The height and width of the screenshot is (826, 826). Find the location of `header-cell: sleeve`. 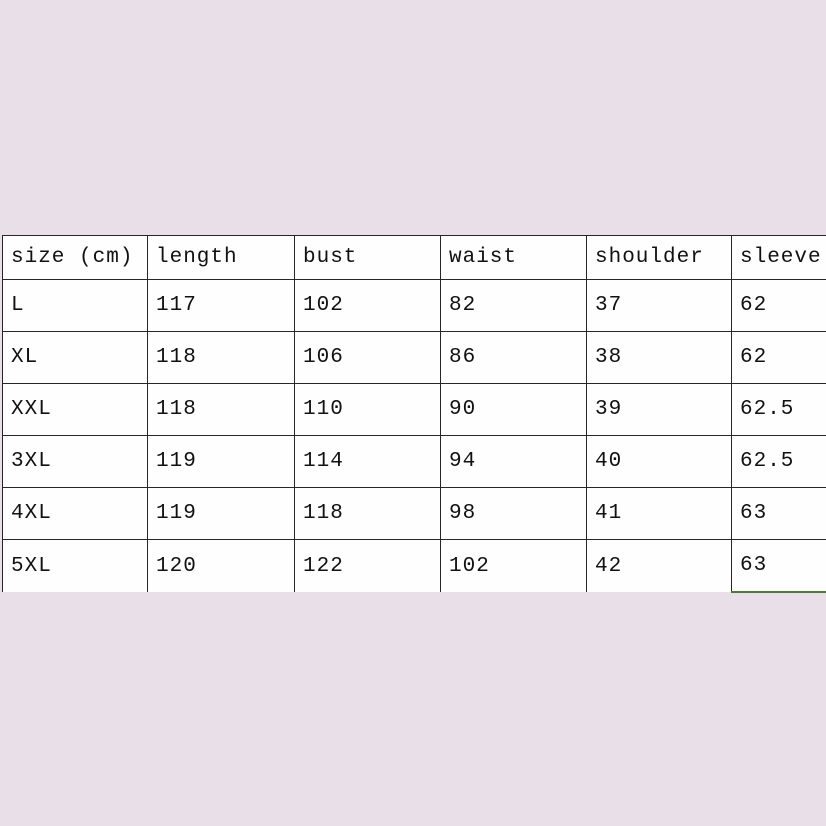

header-cell: sleeve is located at coordinates (778, 257).